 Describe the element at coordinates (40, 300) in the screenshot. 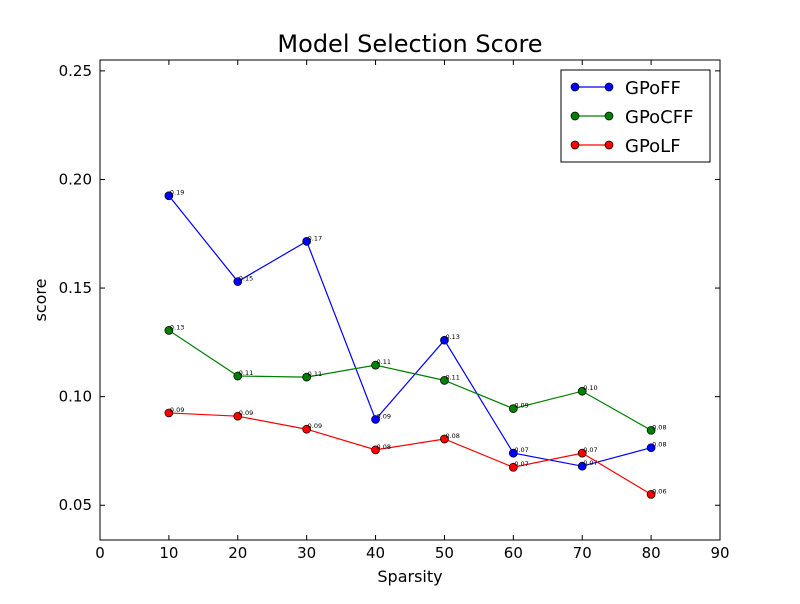

I see `y-axis-label: score` at that location.